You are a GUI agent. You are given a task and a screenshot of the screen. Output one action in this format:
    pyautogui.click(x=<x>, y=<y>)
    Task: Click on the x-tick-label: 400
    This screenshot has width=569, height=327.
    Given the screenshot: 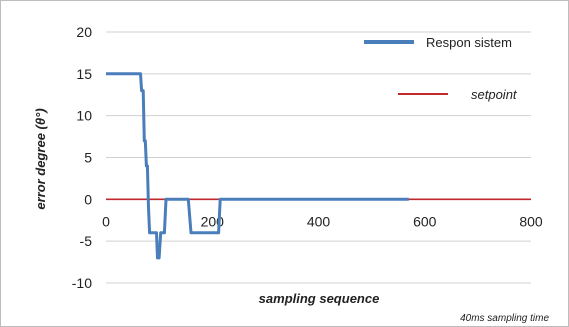 What is the action you would take?
    pyautogui.click(x=319, y=221)
    